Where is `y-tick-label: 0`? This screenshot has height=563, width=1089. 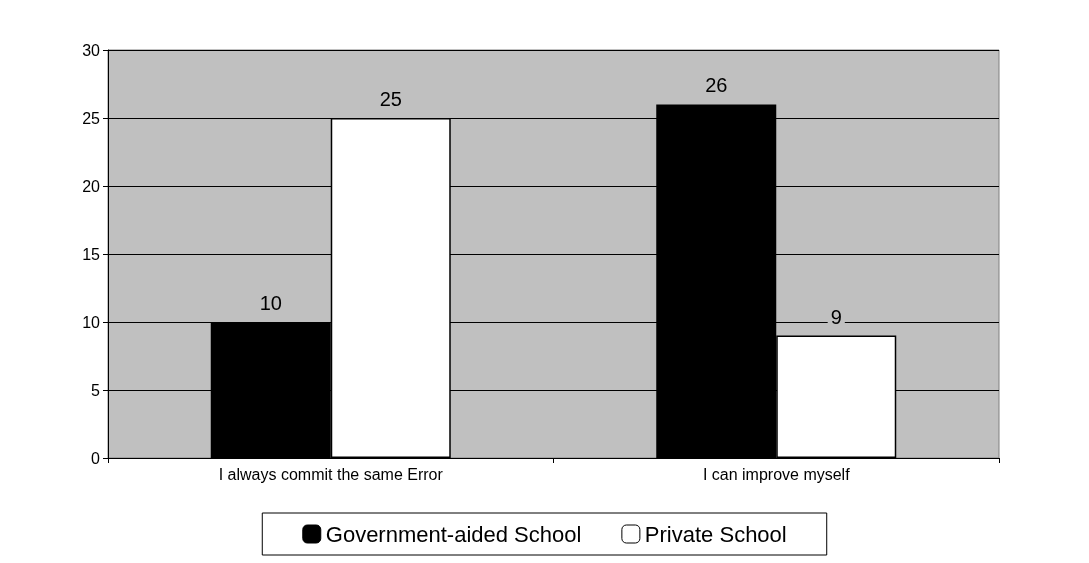 y-tick-label: 0 is located at coordinates (96, 458).